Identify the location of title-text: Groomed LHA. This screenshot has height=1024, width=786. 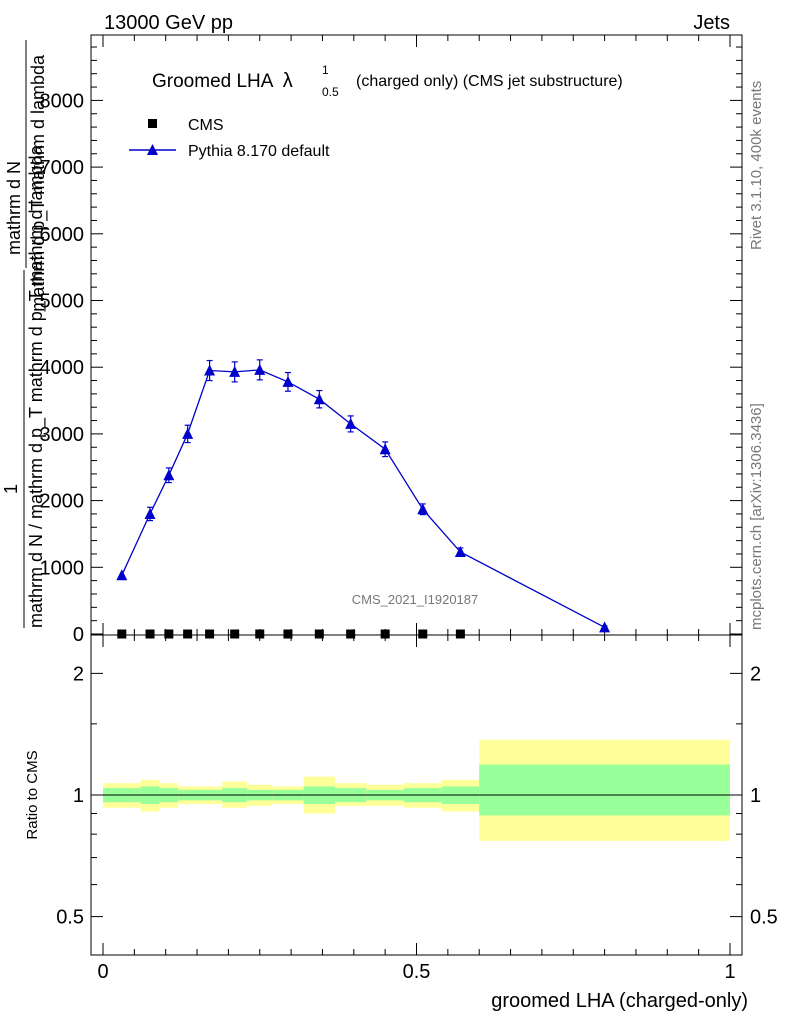
(213, 81).